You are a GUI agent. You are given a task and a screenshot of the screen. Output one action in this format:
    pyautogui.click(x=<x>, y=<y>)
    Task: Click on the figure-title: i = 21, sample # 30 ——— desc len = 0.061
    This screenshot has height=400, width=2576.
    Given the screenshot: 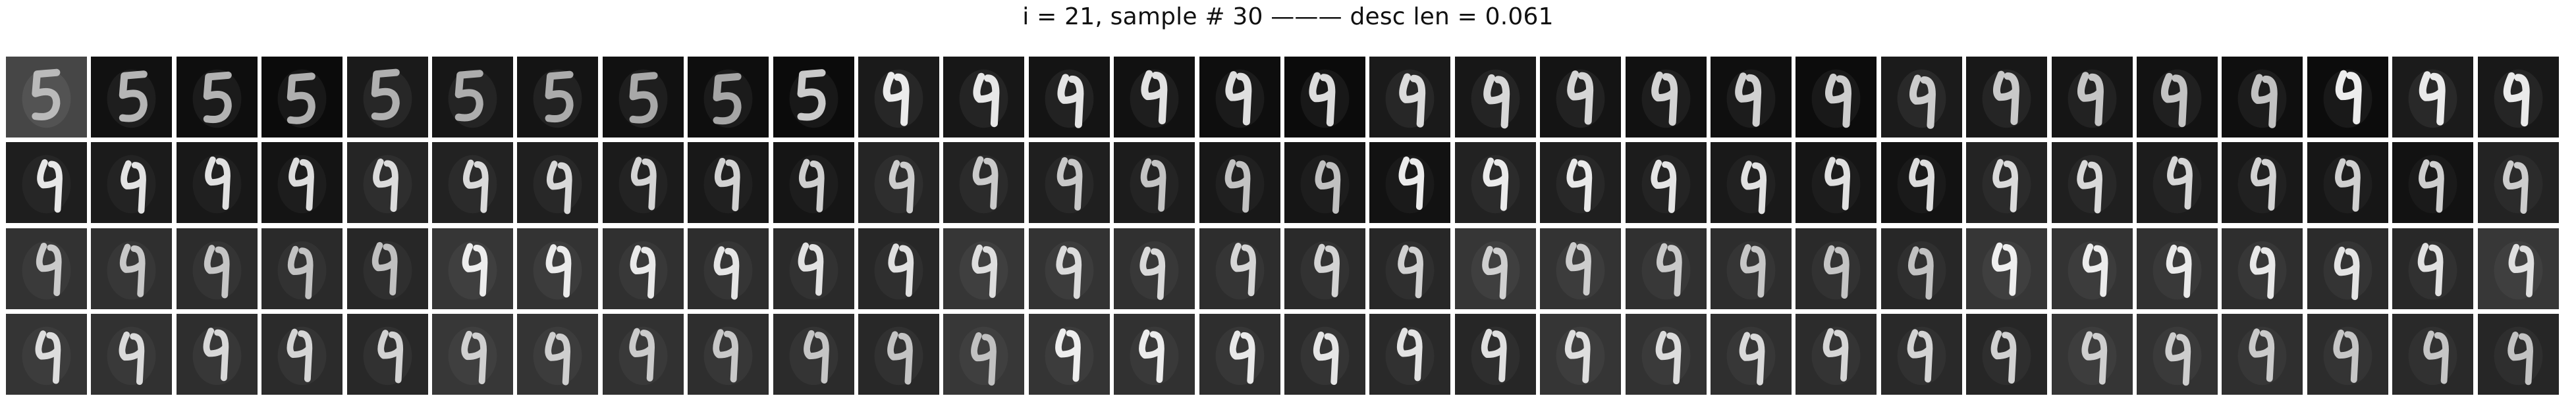 What is the action you would take?
    pyautogui.click(x=1288, y=17)
    